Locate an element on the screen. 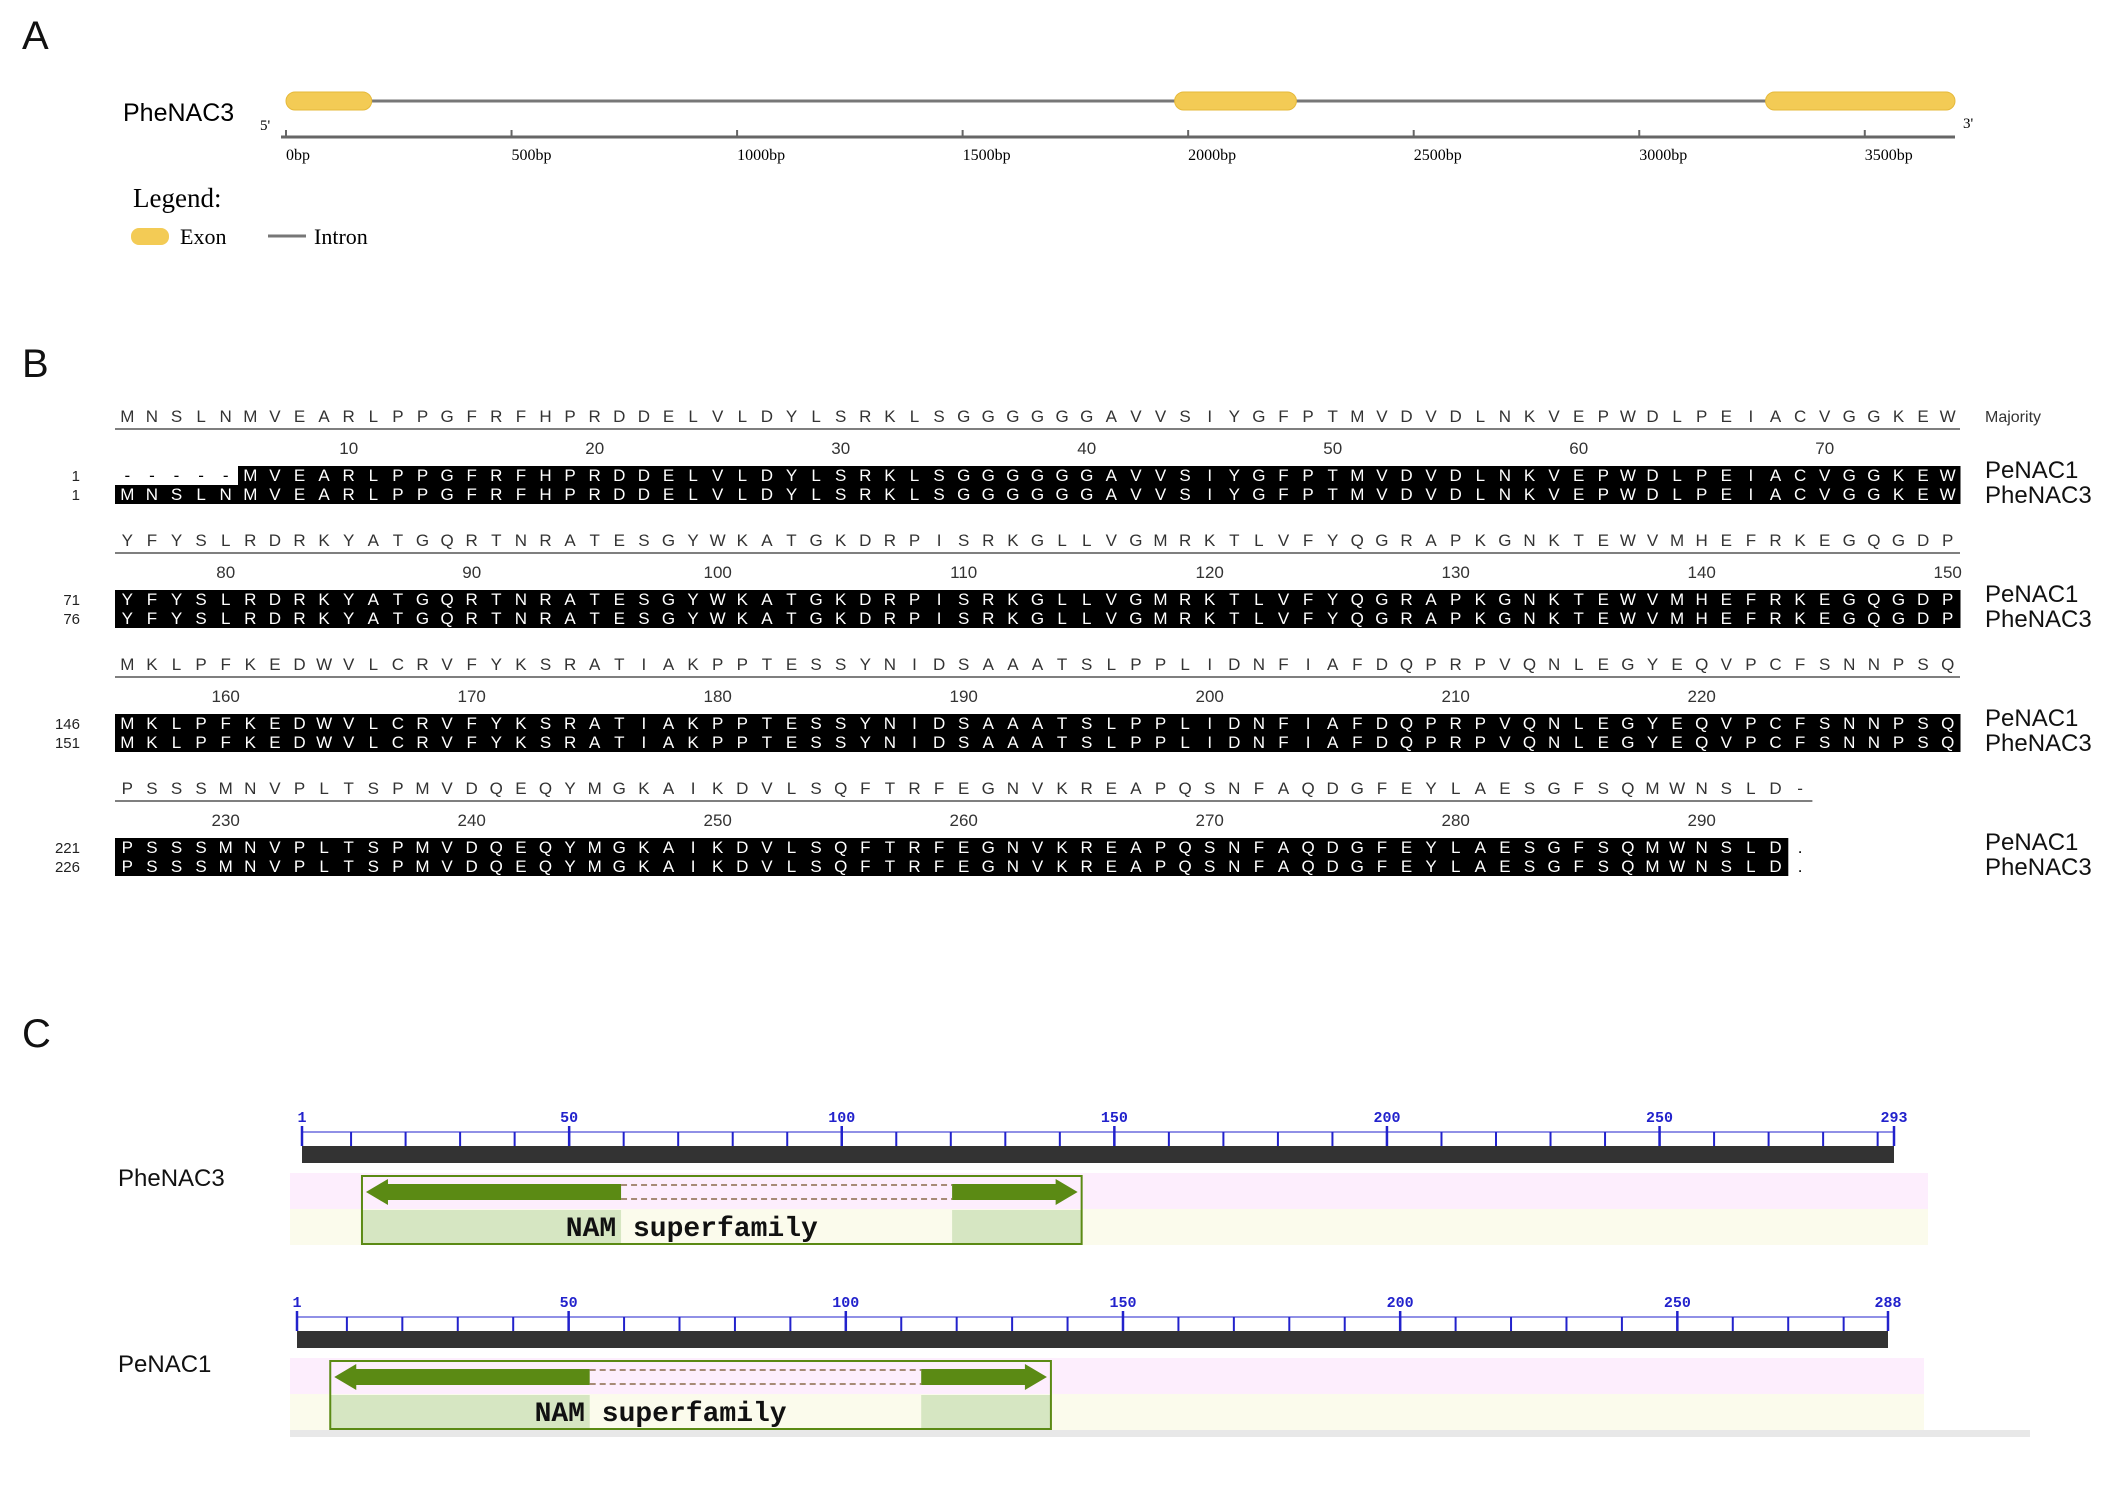 The height and width of the screenshot is (1501, 2118). seq-residue: E is located at coordinates (668, 494).